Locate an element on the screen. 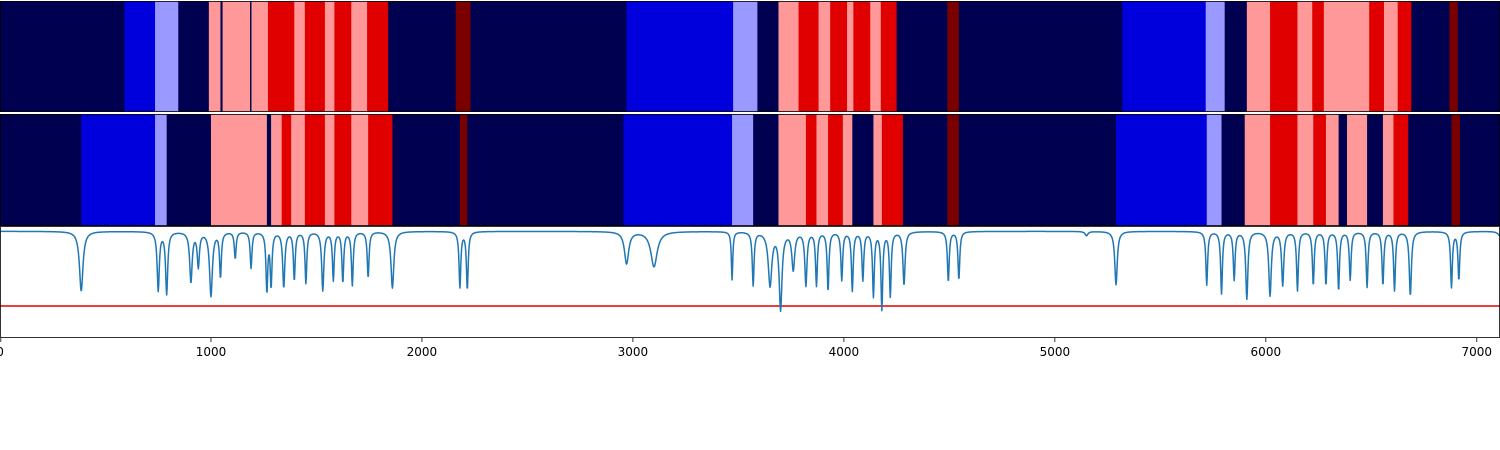 This screenshot has width=1500, height=450. x-axis: 0 1000 2000 3000 4000 5000 6000 7000 is located at coordinates (746, 348).